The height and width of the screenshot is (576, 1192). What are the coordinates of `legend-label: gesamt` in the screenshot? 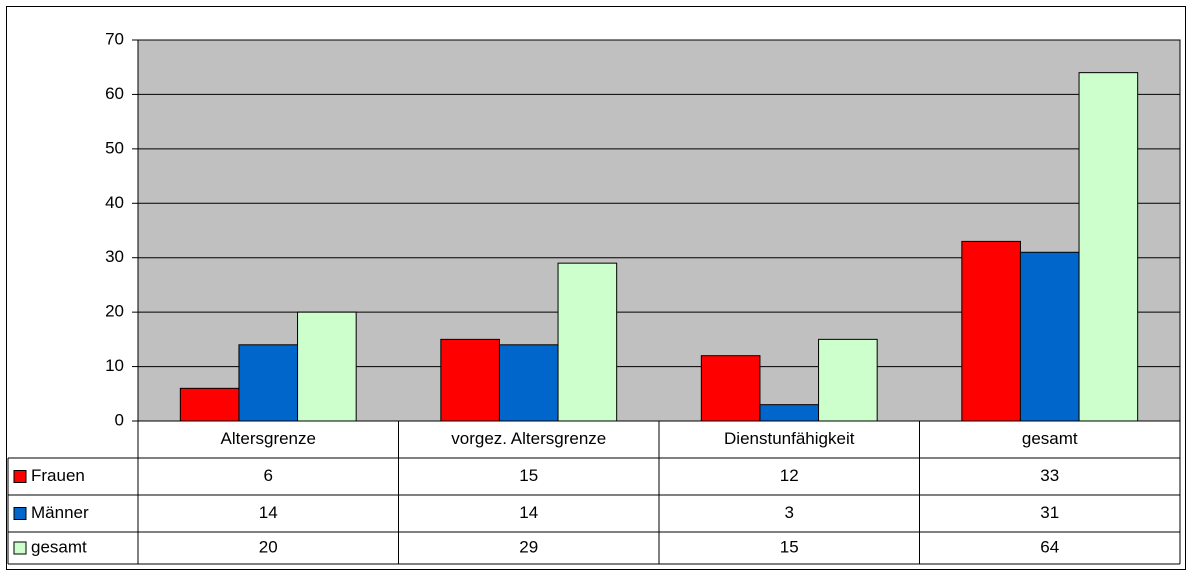 It's located at (59, 546).